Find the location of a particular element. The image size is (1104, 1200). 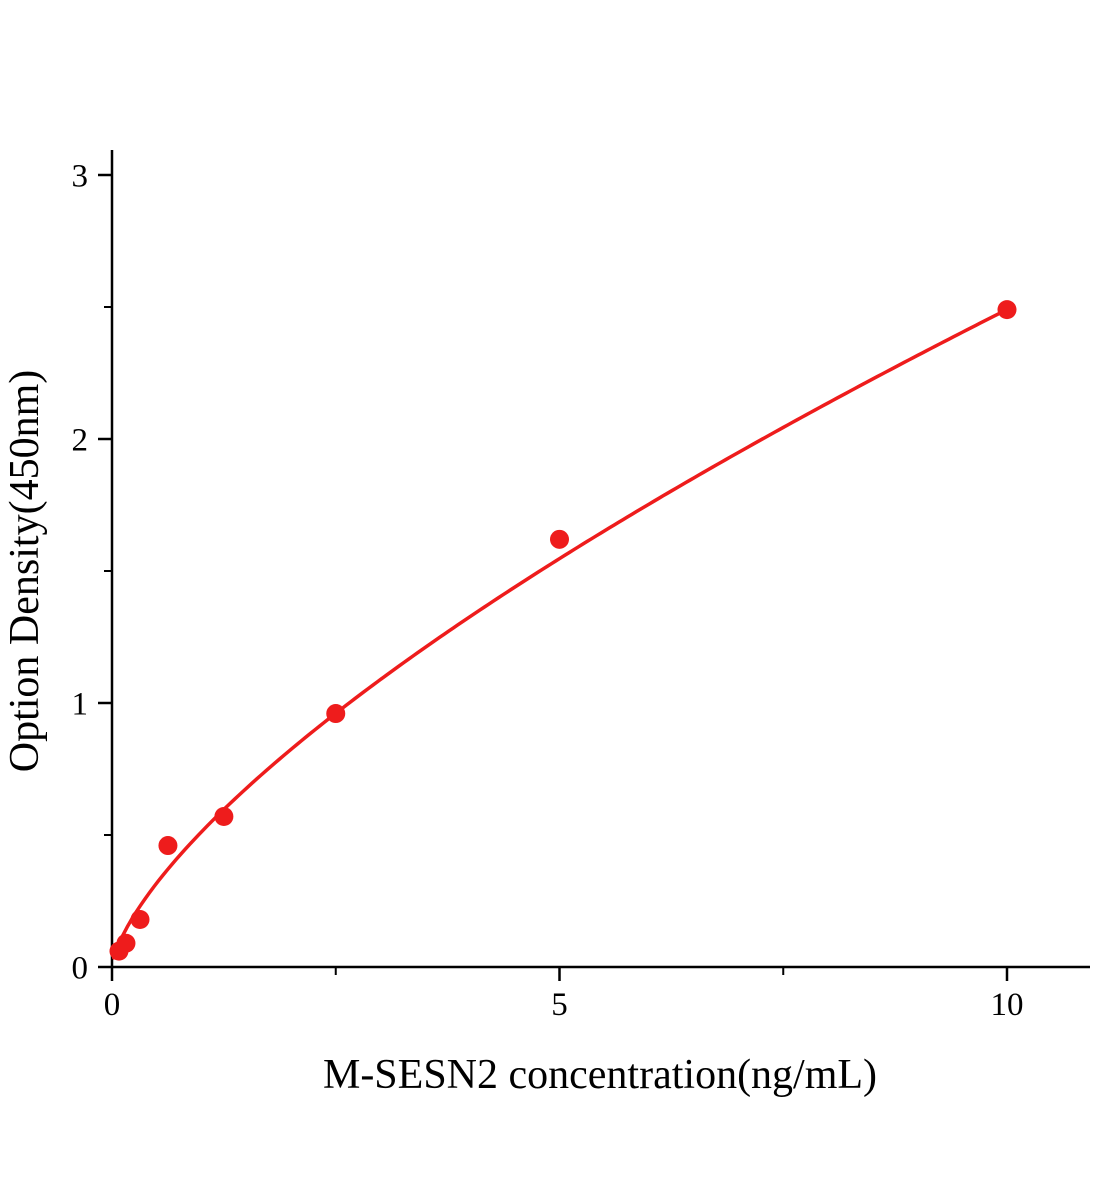

y-axis-title: Option Density(450nm) is located at coordinates (25, 571).